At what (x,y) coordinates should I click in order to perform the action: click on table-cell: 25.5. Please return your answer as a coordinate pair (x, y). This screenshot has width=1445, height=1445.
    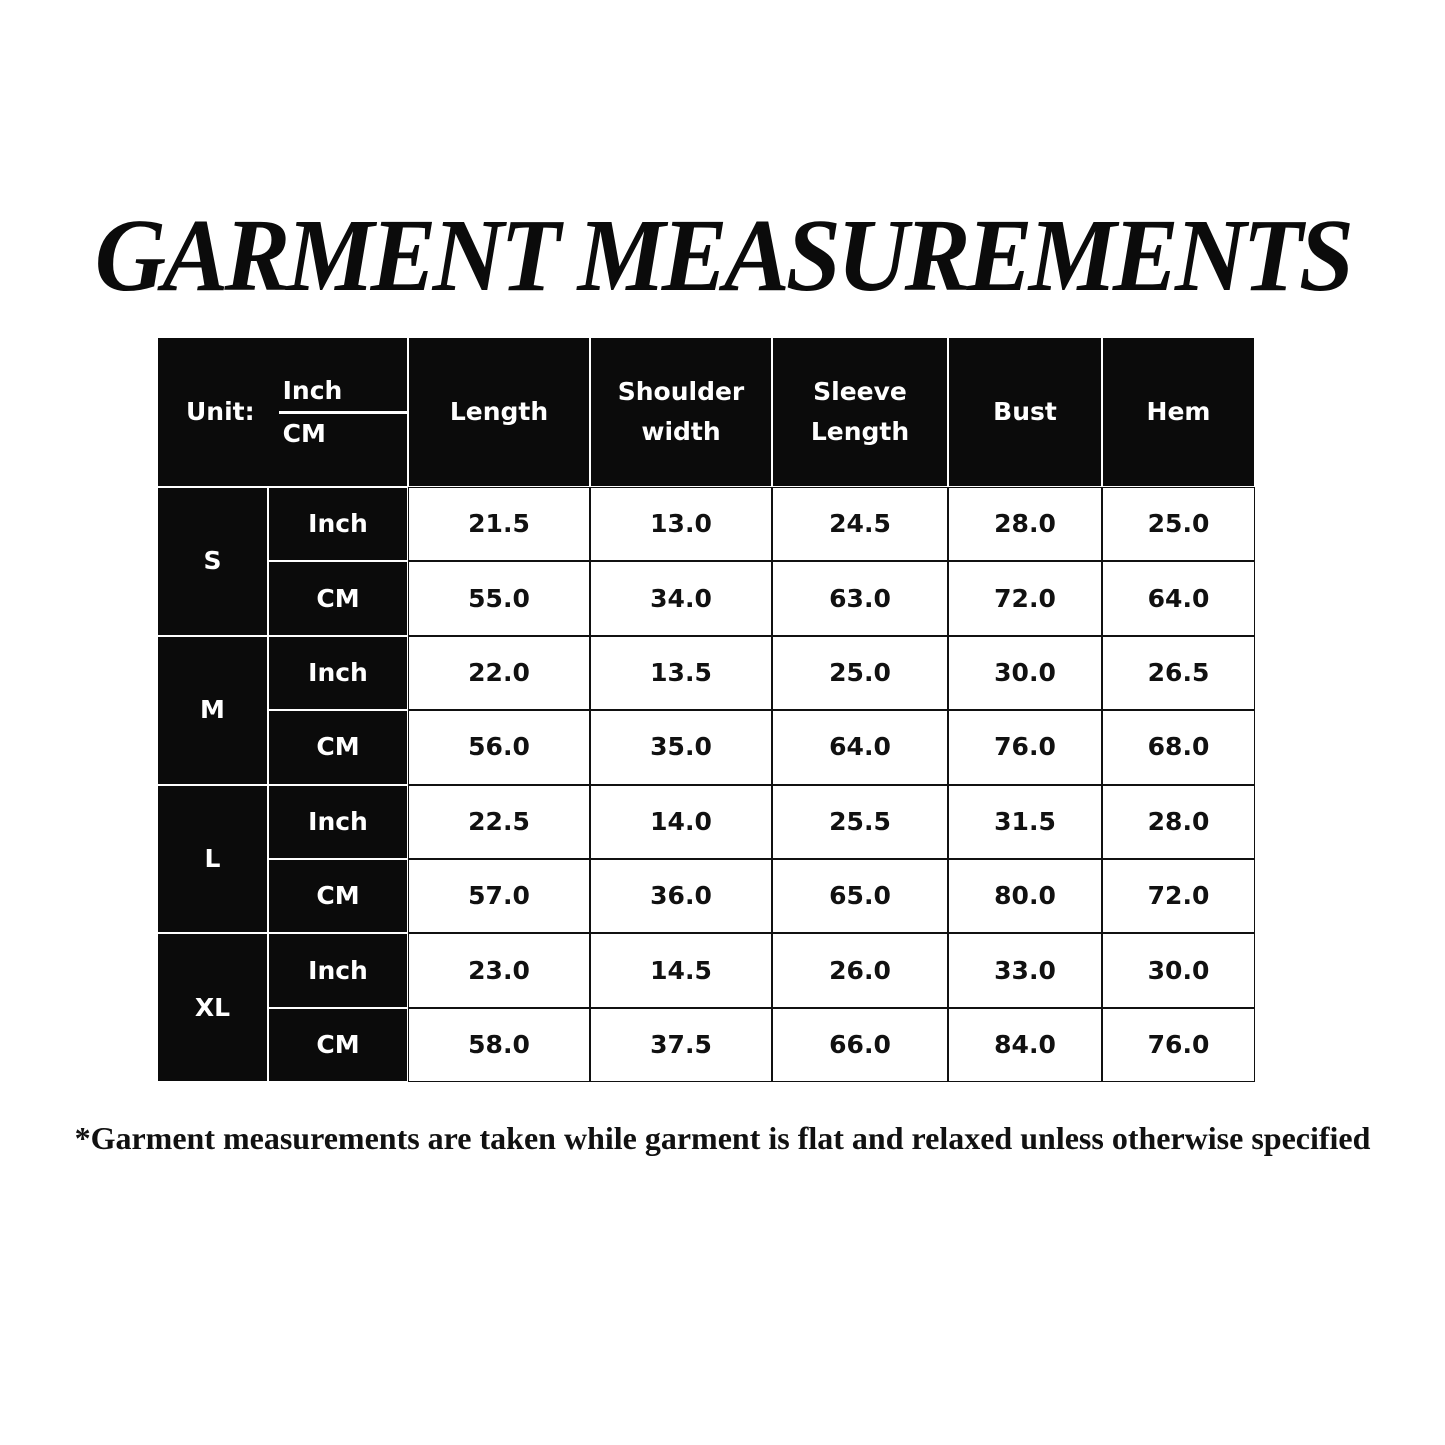
    Looking at the image, I should click on (860, 821).